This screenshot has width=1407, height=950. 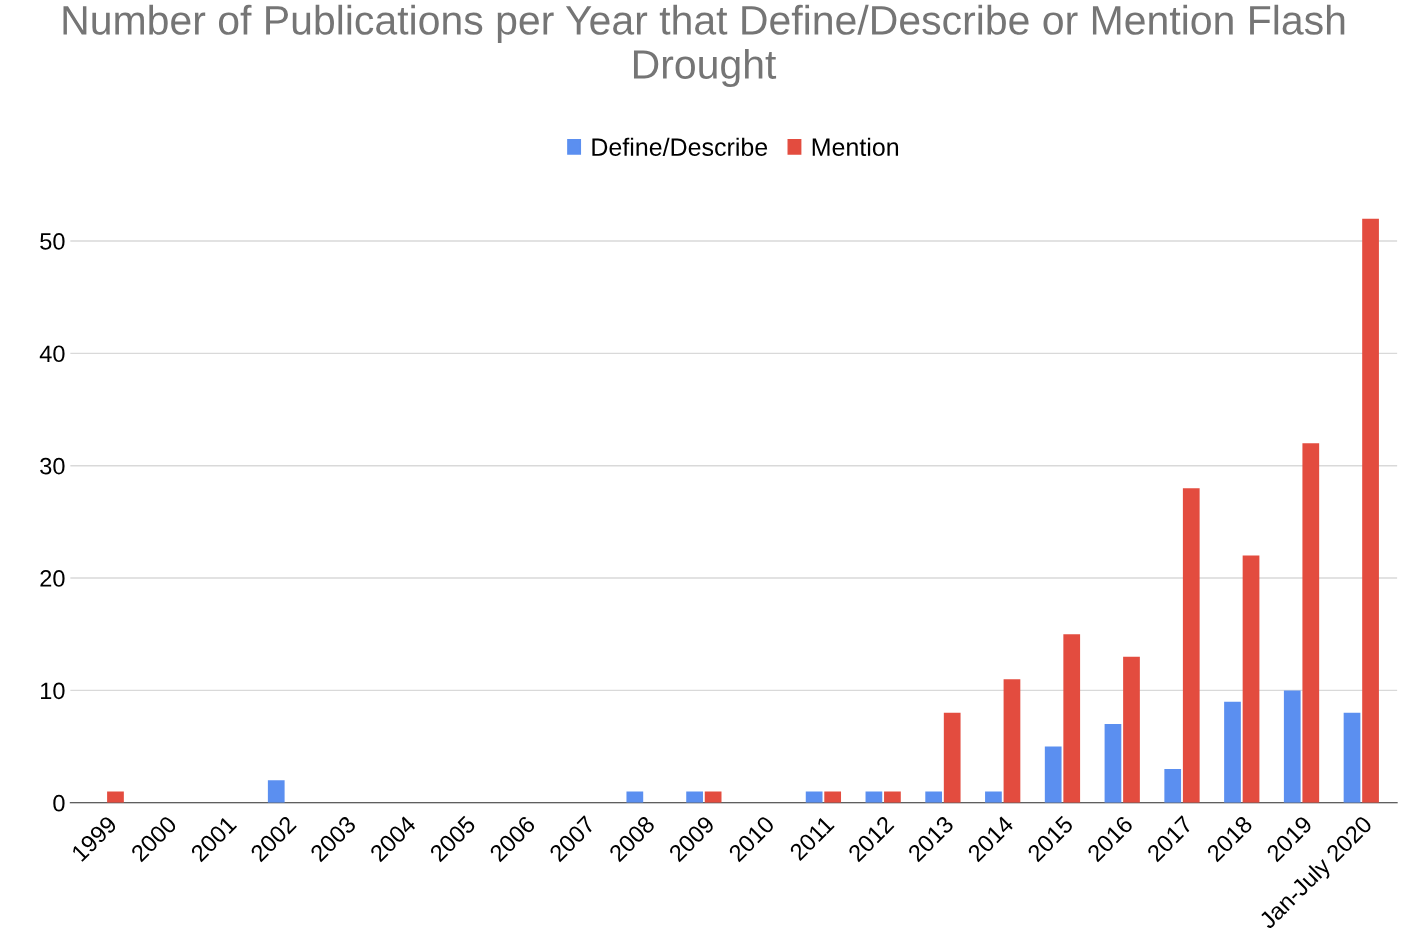 What do you see at coordinates (52, 578) in the screenshot?
I see `y-tick-label: 20` at bounding box center [52, 578].